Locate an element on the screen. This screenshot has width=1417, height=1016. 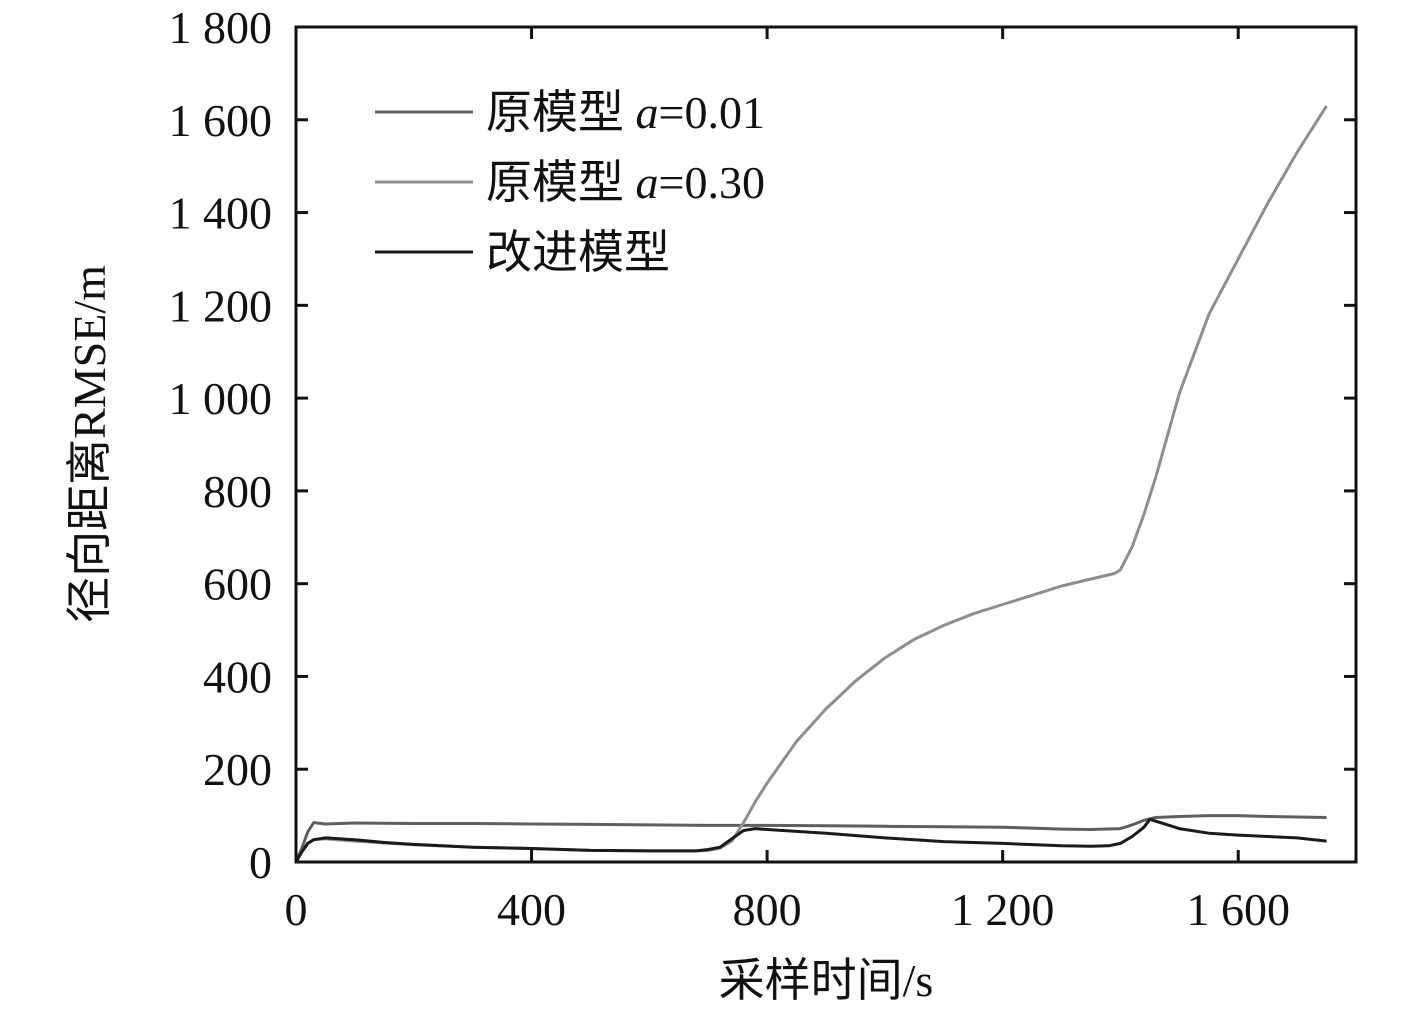
y-tick-label: 200 is located at coordinates (237, 769).